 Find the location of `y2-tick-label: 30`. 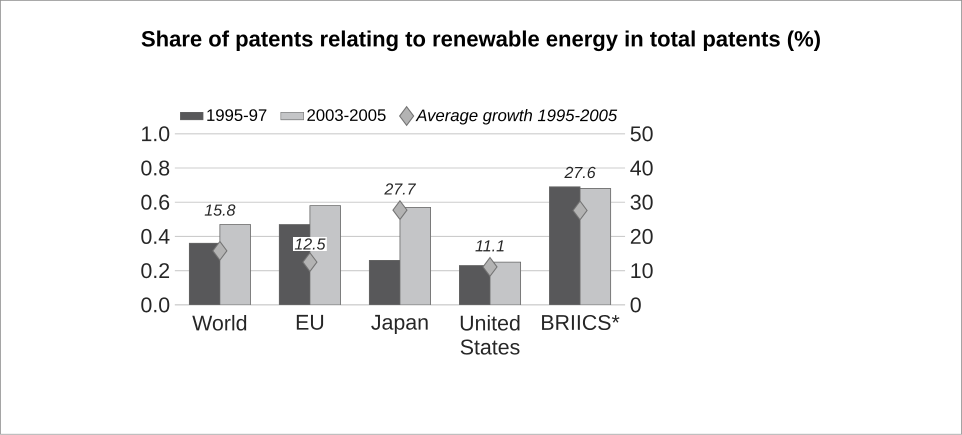

y2-tick-label: 30 is located at coordinates (641, 202).